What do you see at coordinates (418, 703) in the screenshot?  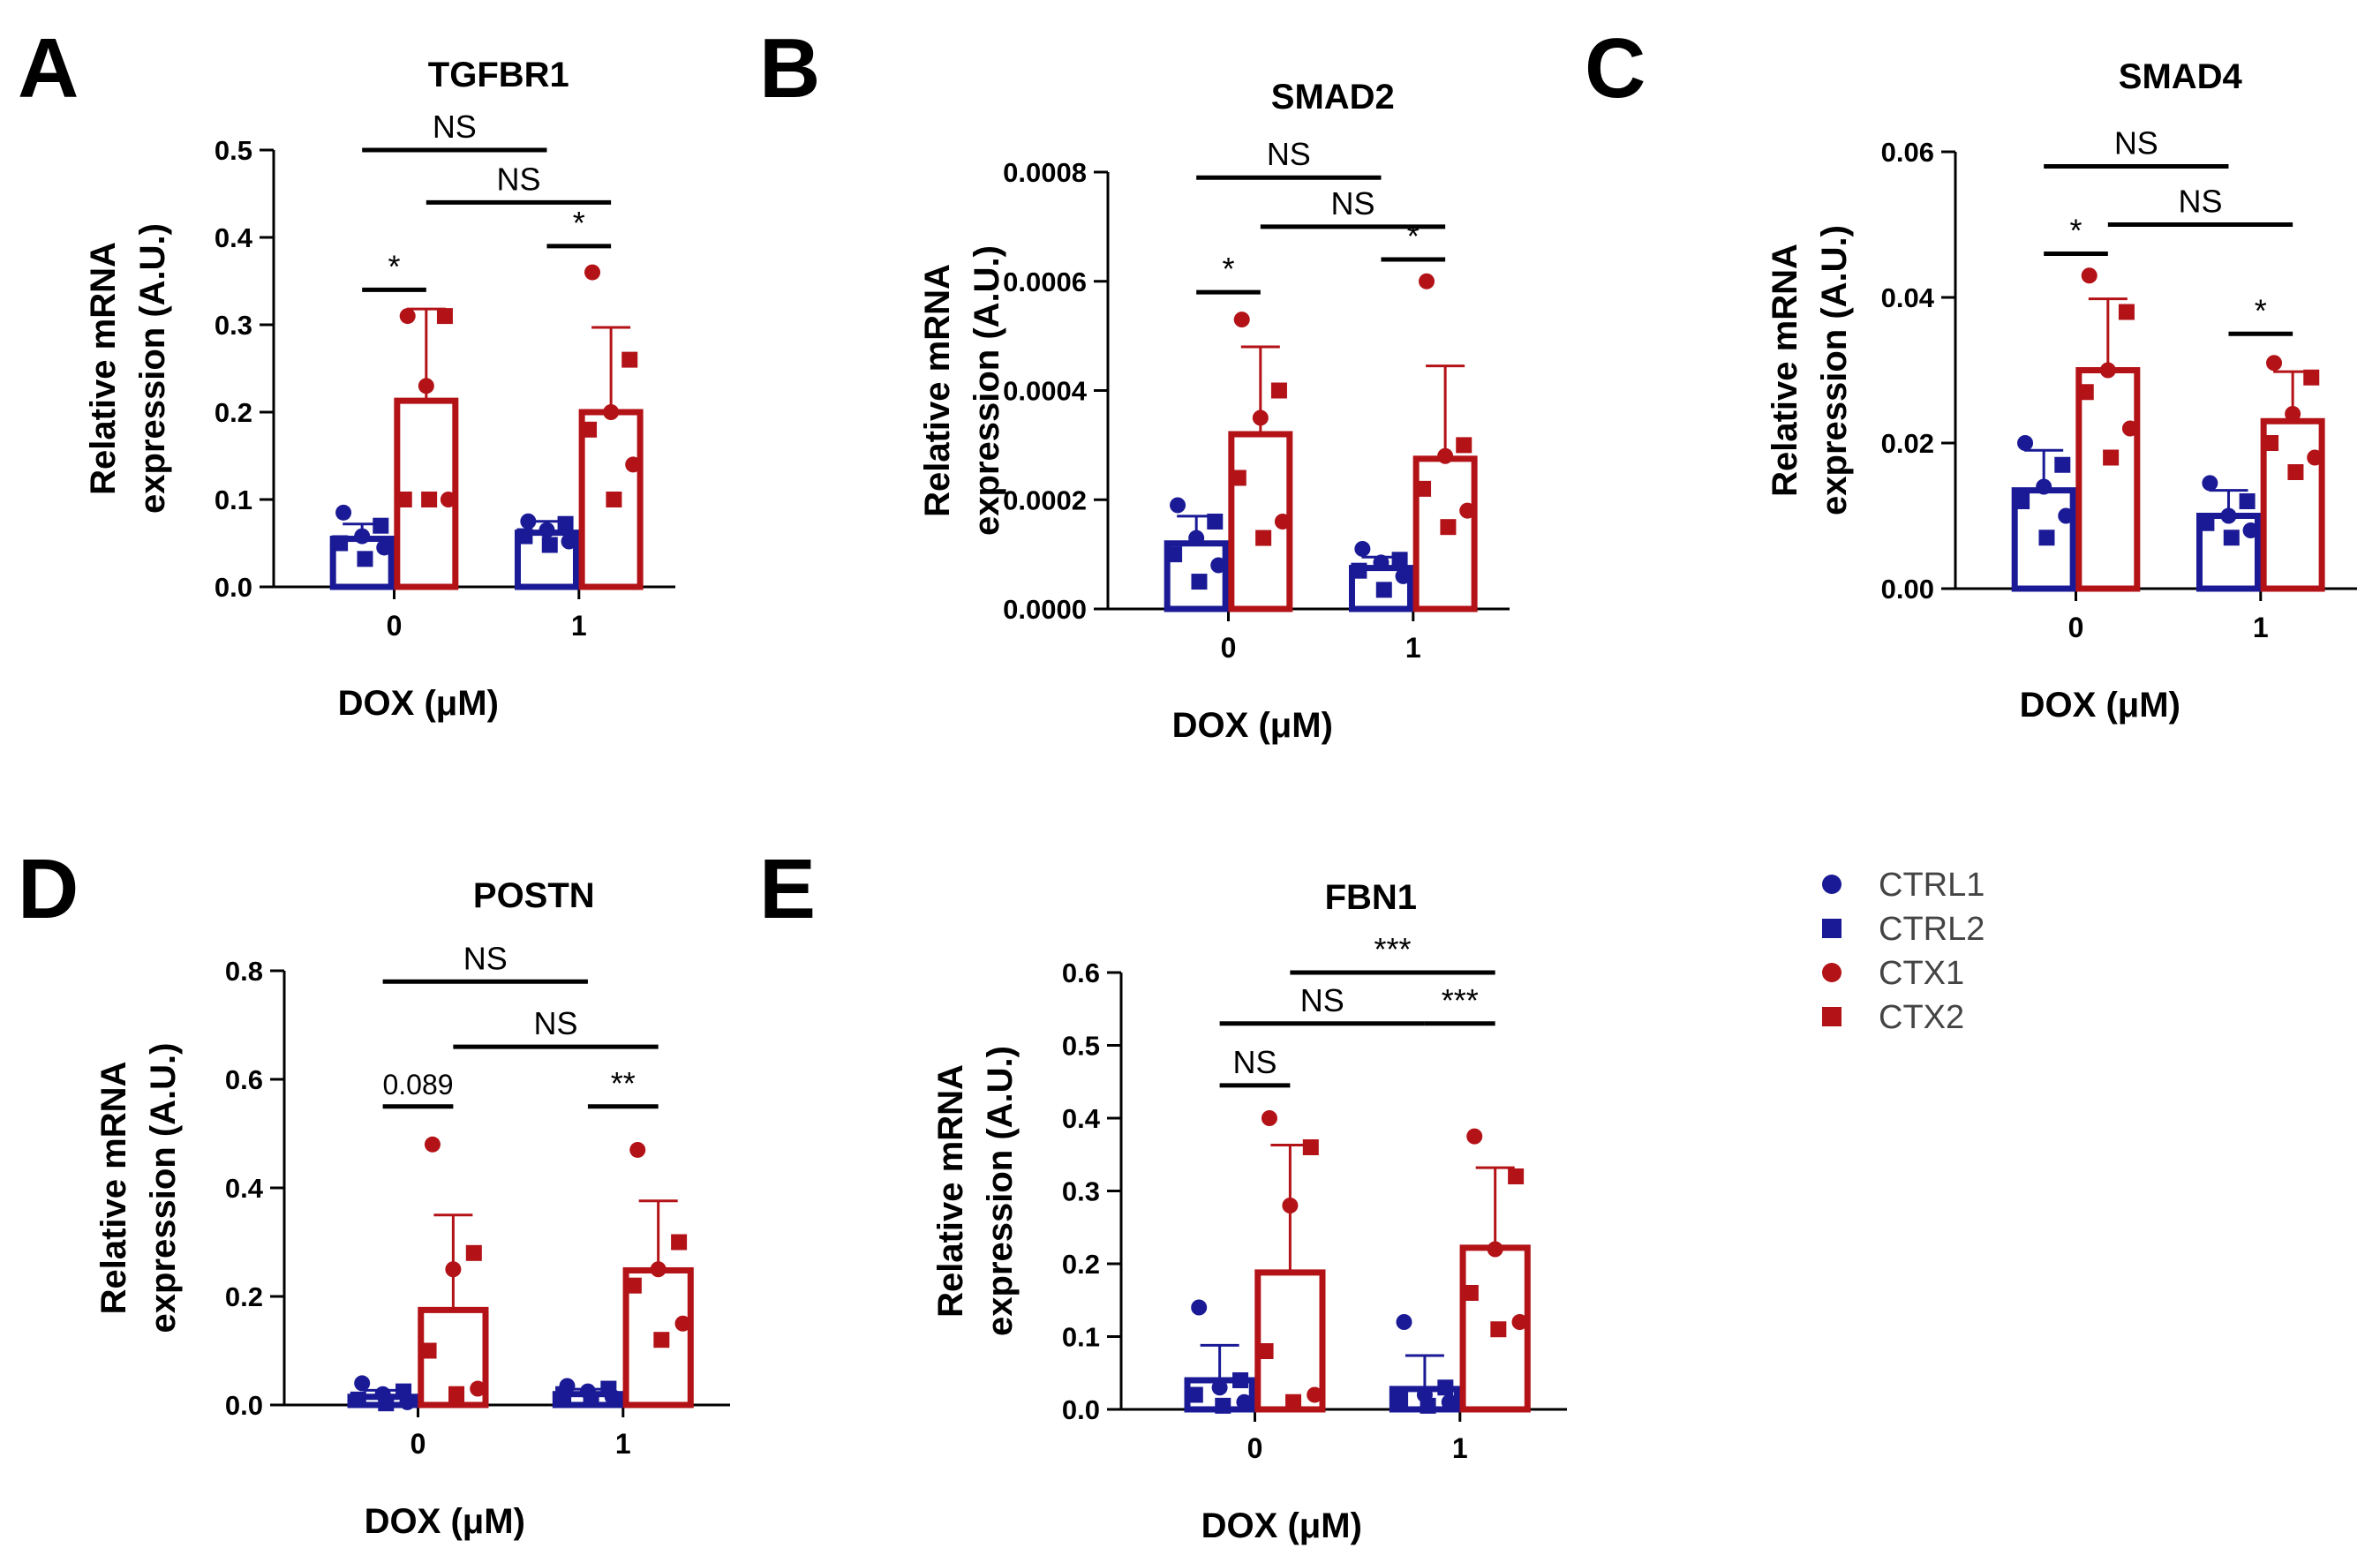 I see `x-axis-label: DOX (μM)` at bounding box center [418, 703].